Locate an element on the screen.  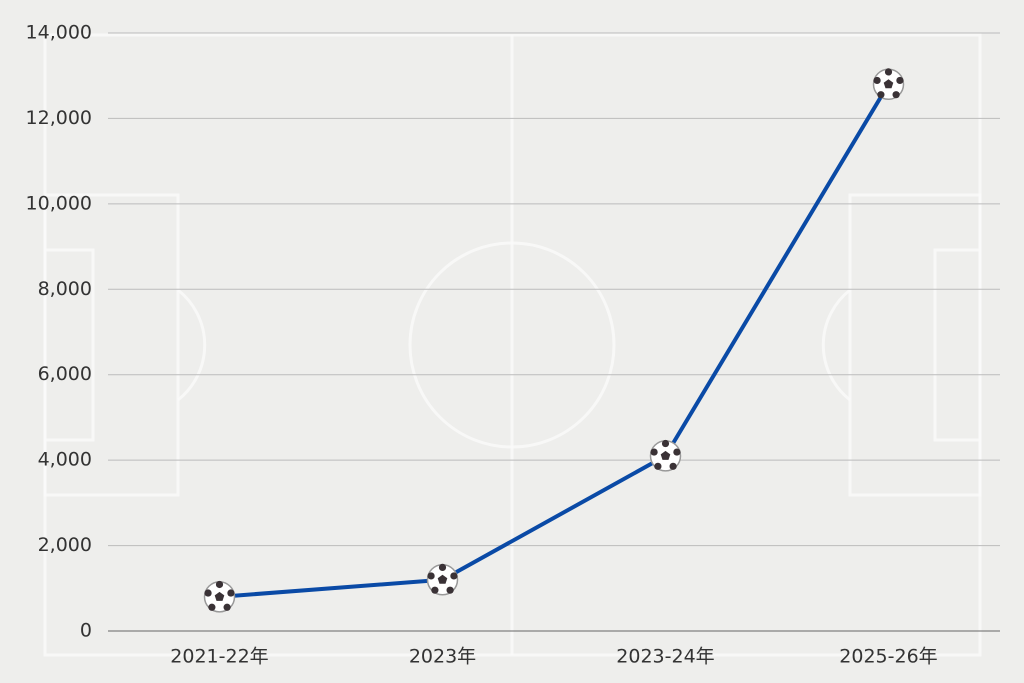
y-tick-label: 12,000 is located at coordinates (59, 118).